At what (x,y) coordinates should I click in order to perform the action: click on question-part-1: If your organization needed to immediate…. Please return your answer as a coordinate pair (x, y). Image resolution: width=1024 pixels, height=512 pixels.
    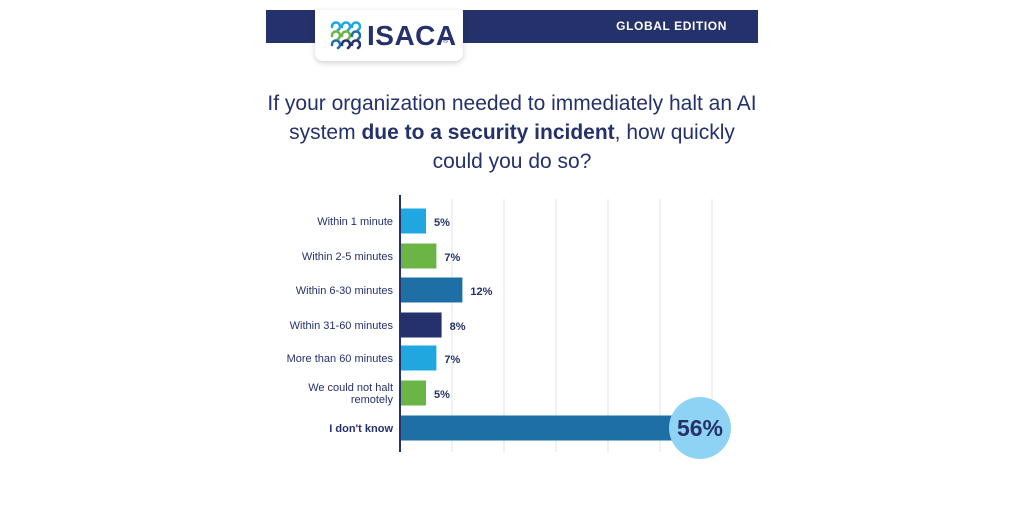
    Looking at the image, I should click on (512, 118).